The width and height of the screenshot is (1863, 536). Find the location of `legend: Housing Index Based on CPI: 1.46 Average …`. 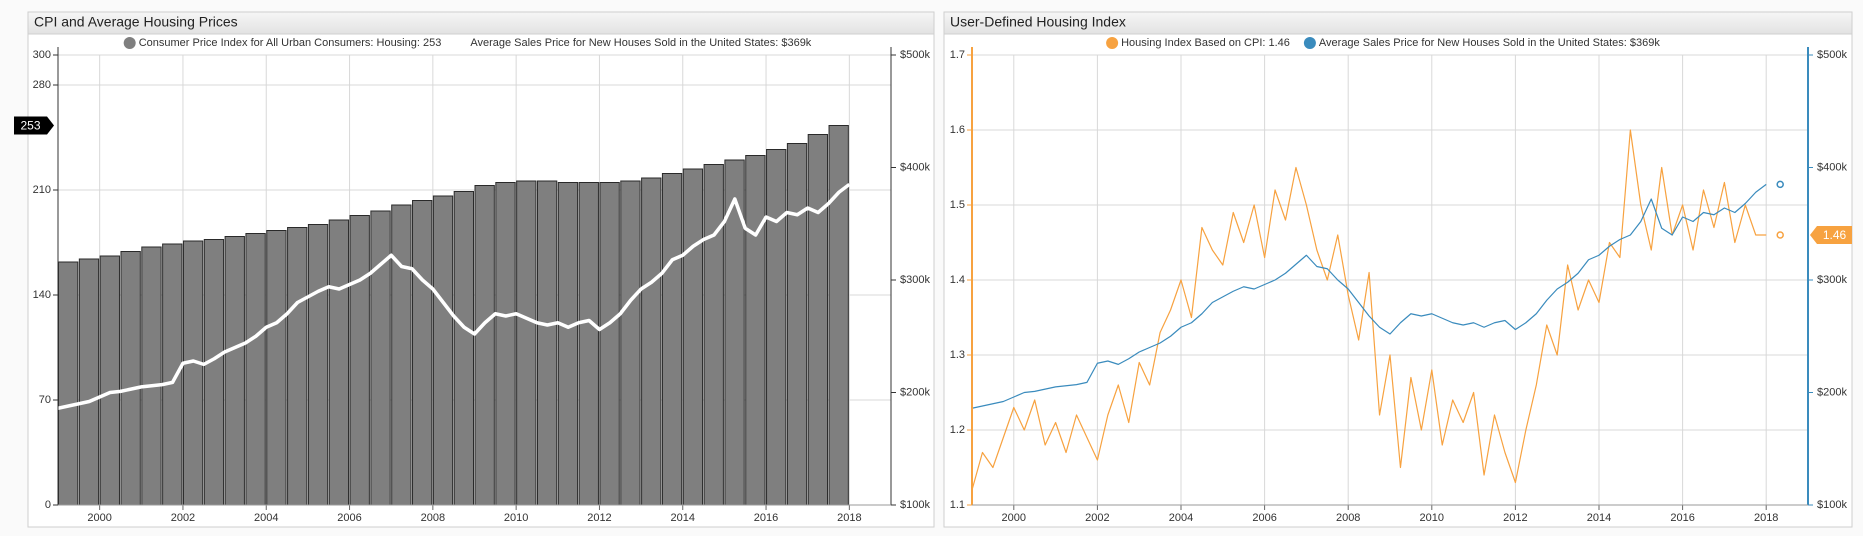

legend: Housing Index Based on CPI: 1.46 Average … is located at coordinates (1383, 43).